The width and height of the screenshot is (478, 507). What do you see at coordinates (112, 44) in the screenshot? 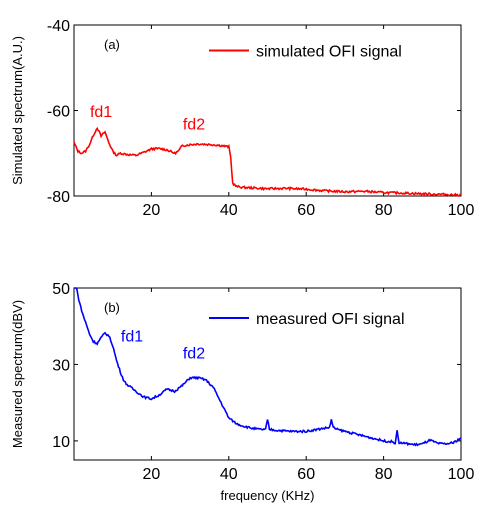
I see `panel-label-a: (a)` at bounding box center [112, 44].